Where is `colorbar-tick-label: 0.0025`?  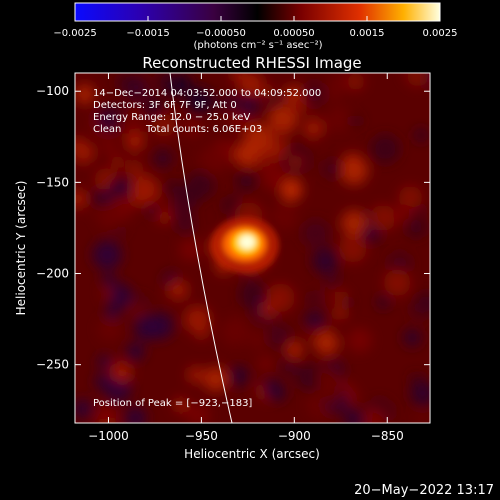 colorbar-tick-label: 0.0025 is located at coordinates (440, 33).